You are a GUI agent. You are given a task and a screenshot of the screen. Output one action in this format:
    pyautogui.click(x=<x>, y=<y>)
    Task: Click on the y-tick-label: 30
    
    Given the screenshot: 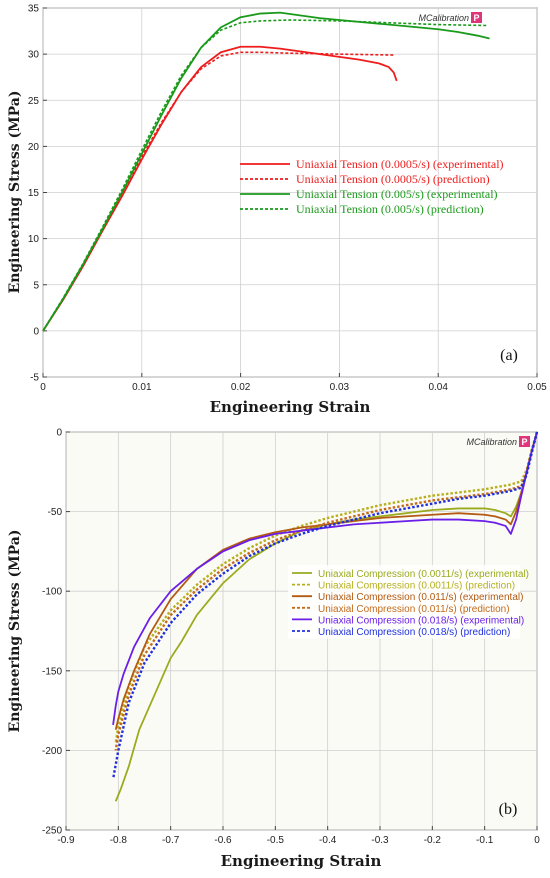 What is the action you would take?
    pyautogui.click(x=34, y=55)
    